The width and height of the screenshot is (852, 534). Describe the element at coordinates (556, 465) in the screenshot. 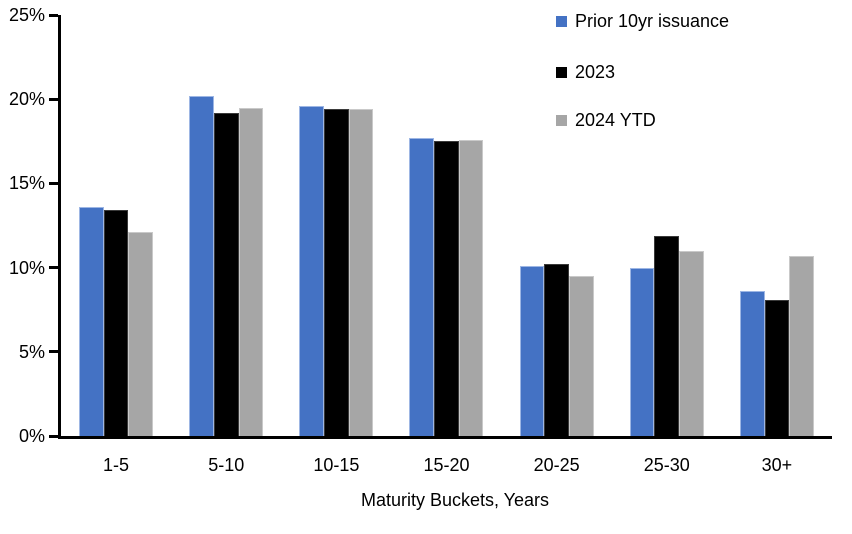

I see `x-axis-label: 20-25` at that location.